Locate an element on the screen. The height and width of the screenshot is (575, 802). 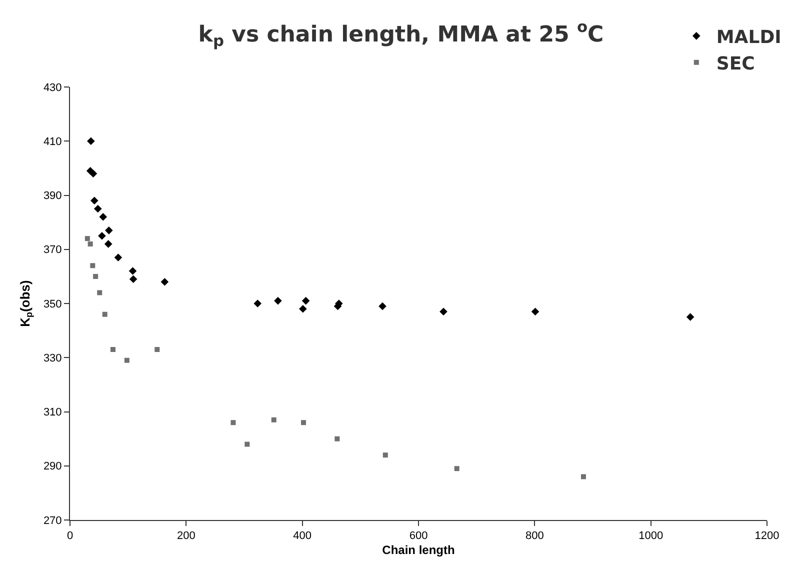
x-tick-label: 600 is located at coordinates (418, 536).